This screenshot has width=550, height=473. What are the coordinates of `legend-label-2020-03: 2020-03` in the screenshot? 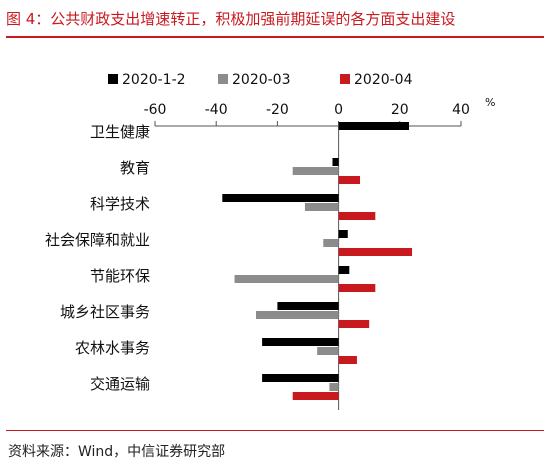 It's located at (261, 80).